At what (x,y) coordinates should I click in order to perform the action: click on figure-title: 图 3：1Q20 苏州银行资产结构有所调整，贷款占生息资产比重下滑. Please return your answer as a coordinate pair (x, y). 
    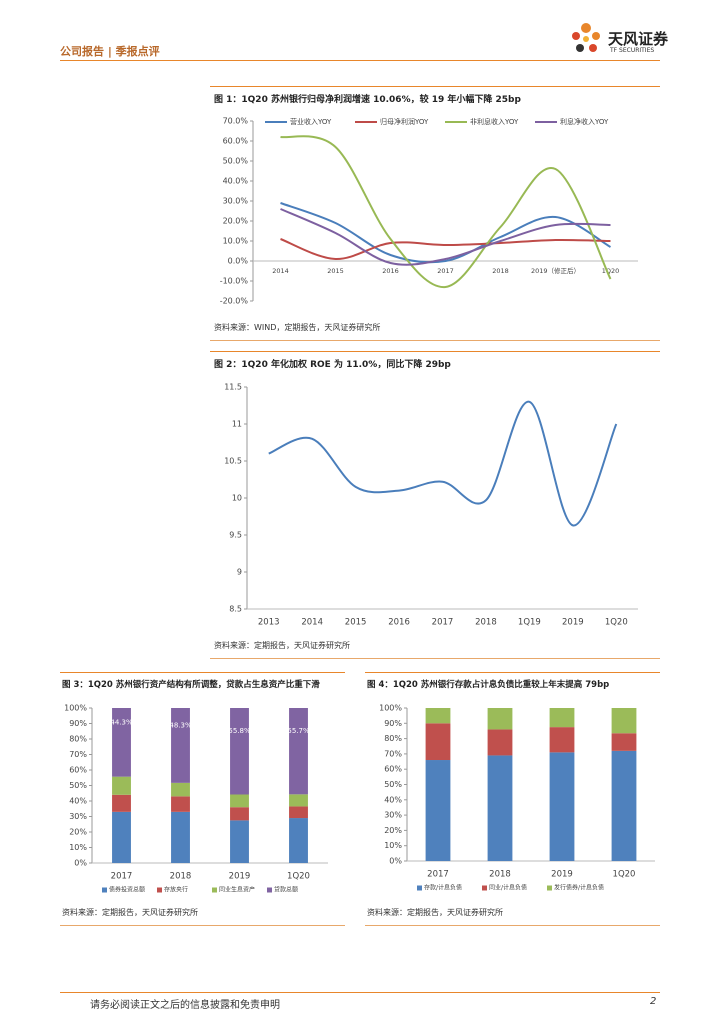
    Looking at the image, I should click on (191, 685).